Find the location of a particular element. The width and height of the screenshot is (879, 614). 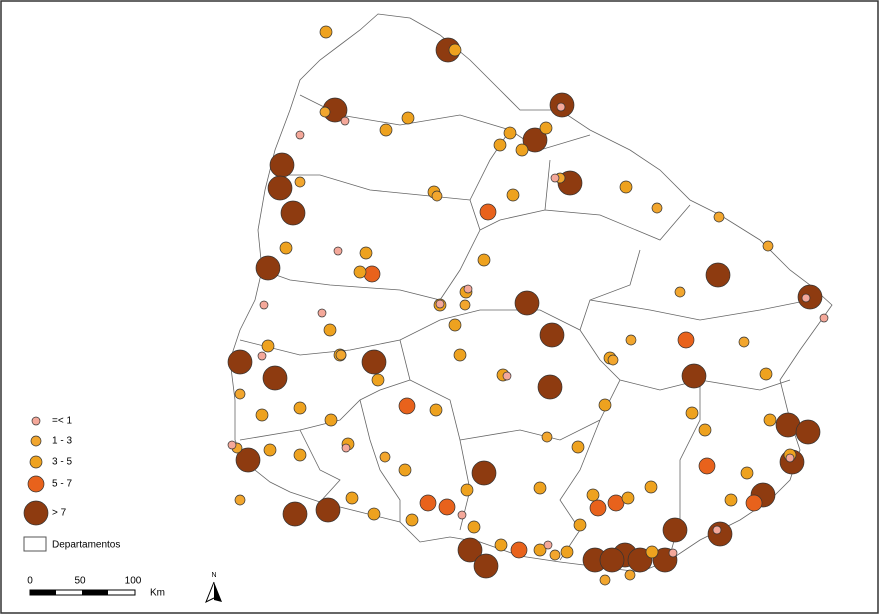

scale-tick-label: 0 is located at coordinates (30, 581).